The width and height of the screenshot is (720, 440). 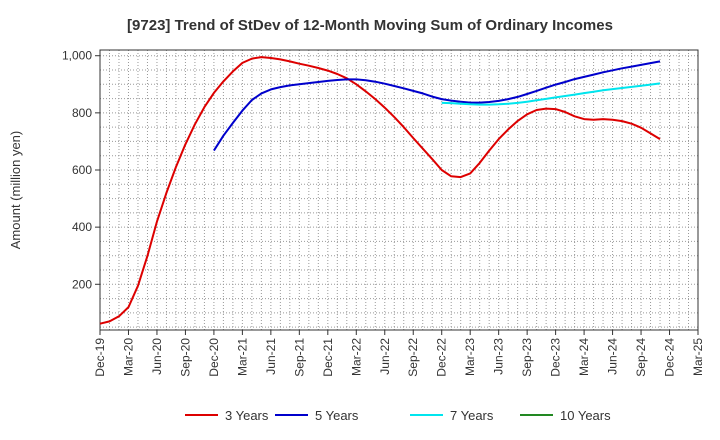 I want to click on x-tick-label: Jun-20, so click(x=157, y=356).